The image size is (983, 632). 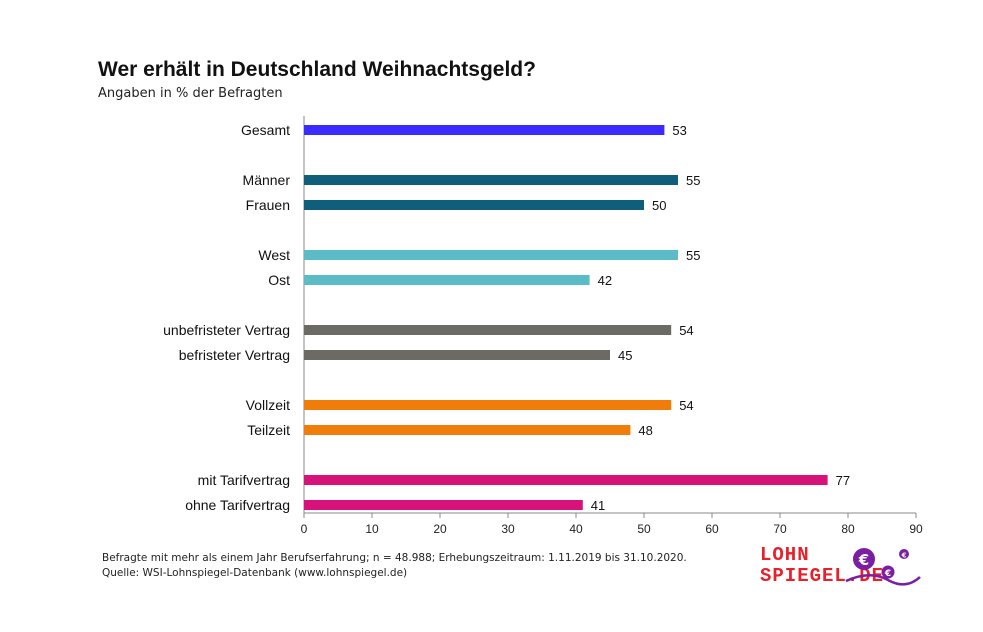 What do you see at coordinates (679, 130) in the screenshot?
I see `data-label: 53` at bounding box center [679, 130].